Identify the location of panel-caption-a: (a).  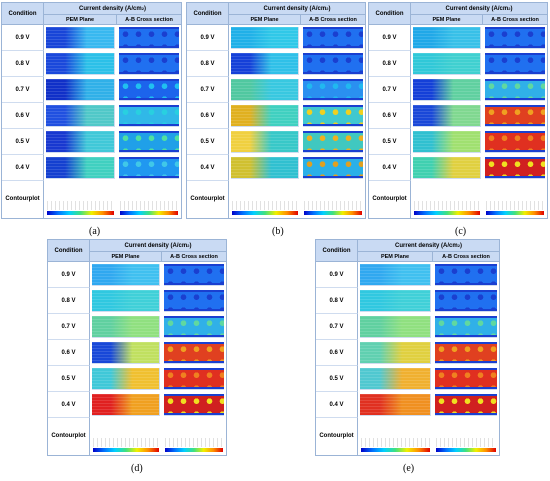
(95, 231).